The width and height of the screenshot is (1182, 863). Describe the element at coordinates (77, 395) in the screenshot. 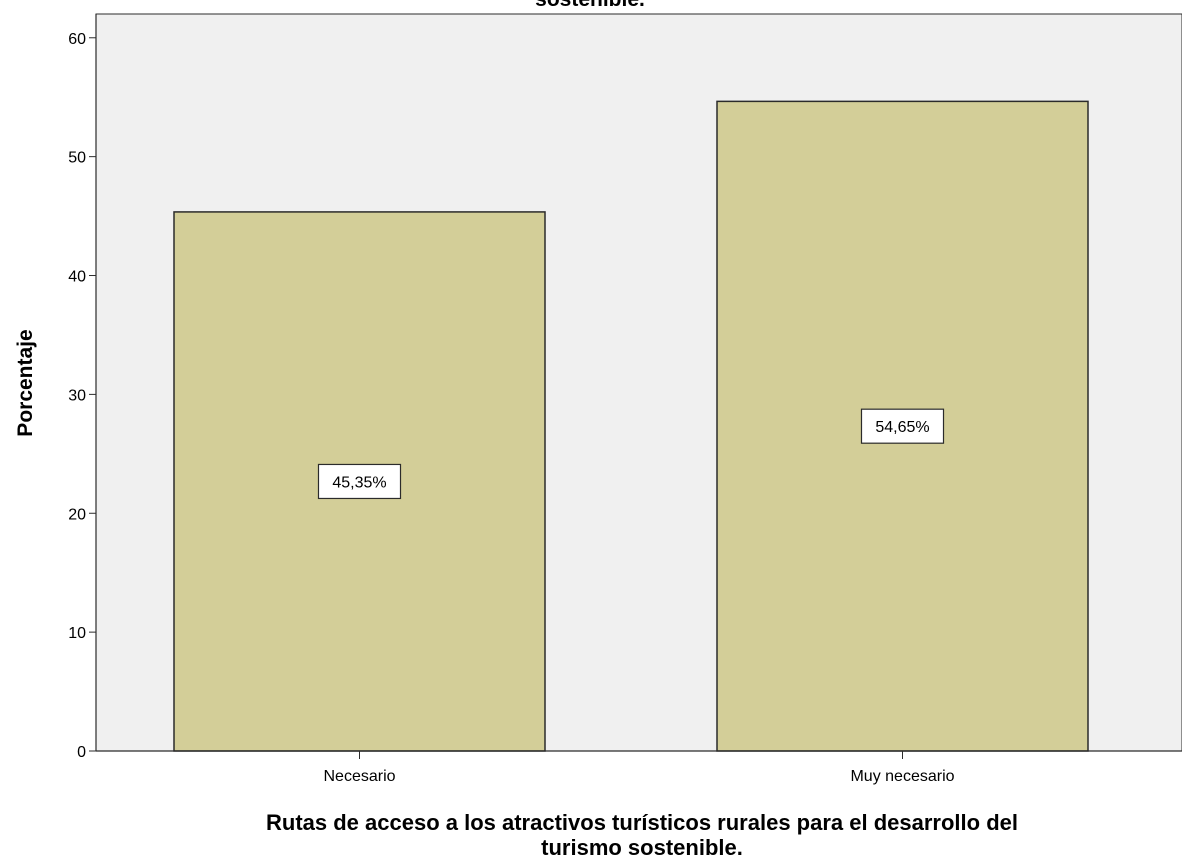

I see `y-tick-label: 30` at that location.